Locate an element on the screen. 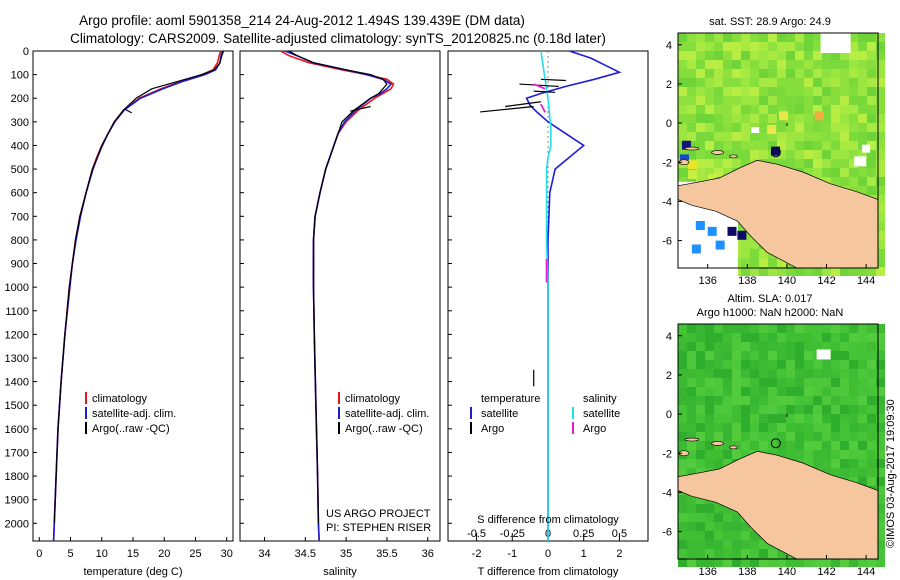  temp-tick-label: 25 is located at coordinates (195, 554).